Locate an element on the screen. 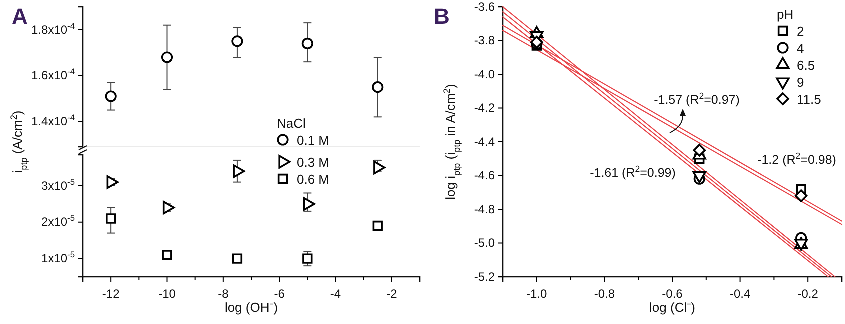  y-tick-label: 1x10$^{-5}$ is located at coordinates (59, 258).